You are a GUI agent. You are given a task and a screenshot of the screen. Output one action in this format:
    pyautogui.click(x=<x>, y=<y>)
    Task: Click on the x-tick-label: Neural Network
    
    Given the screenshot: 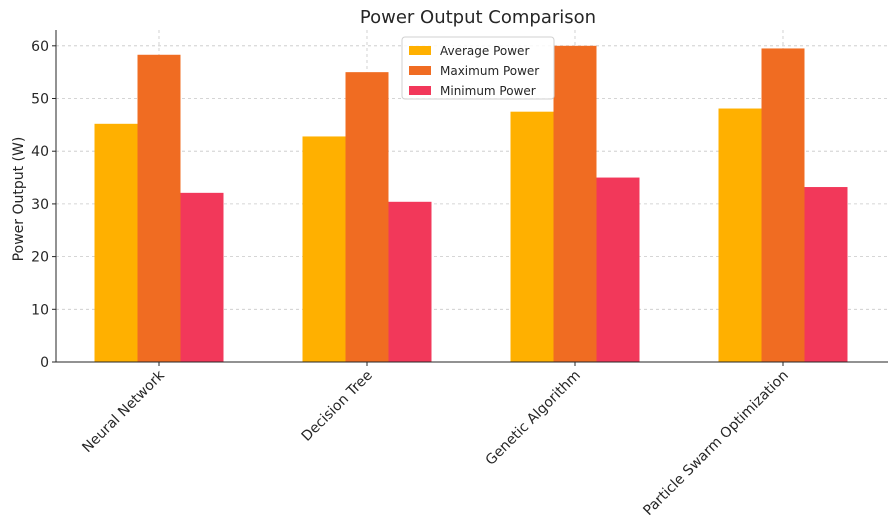 What is the action you would take?
    pyautogui.click(x=123, y=411)
    